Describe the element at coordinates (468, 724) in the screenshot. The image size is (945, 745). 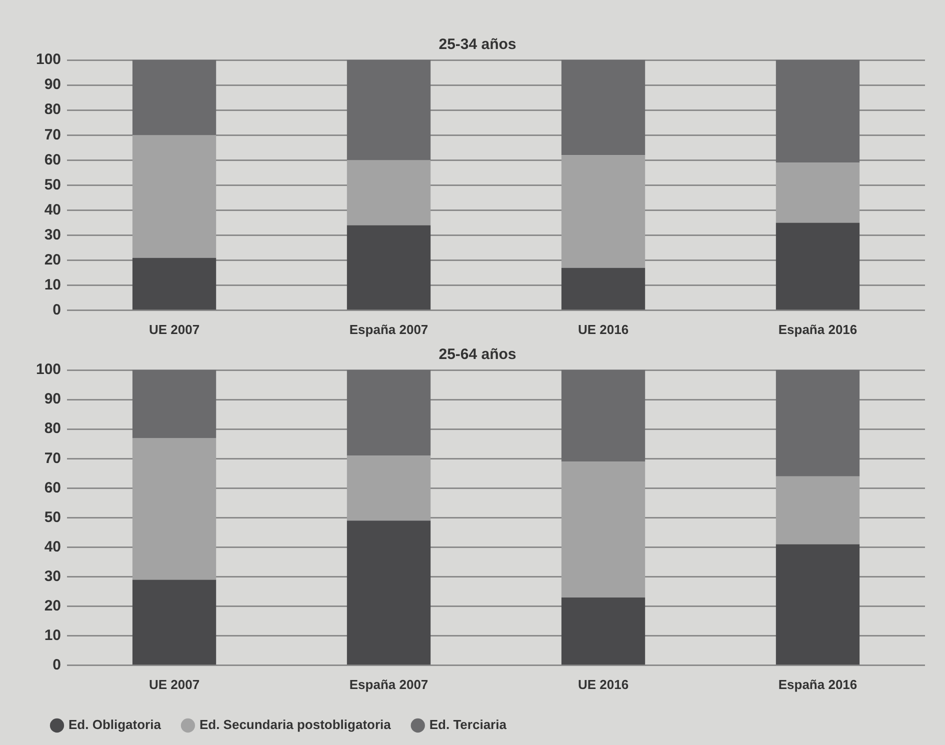
I see `legend-label: Ed. Terciaria` at that location.